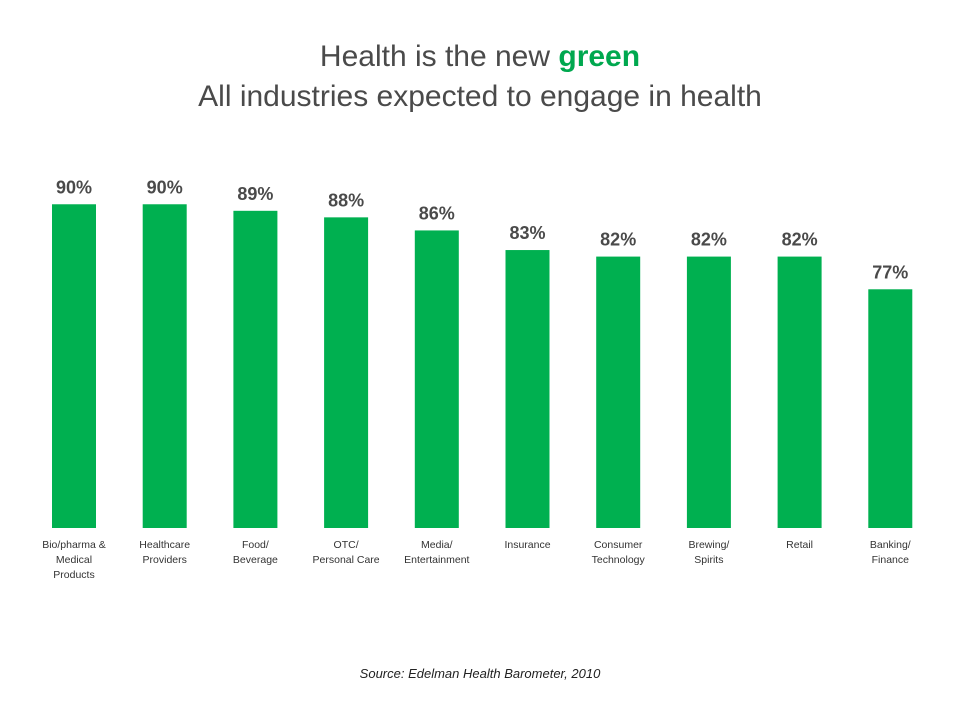  Describe the element at coordinates (800, 240) in the screenshot. I see `data-label-8: 82%` at that location.